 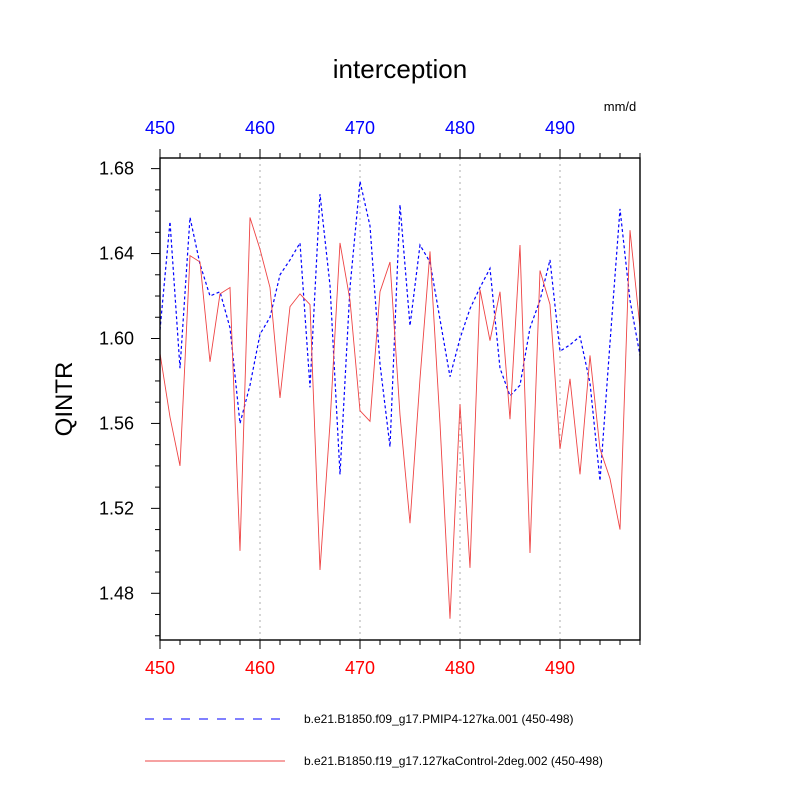 What do you see at coordinates (460, 668) in the screenshot?
I see `x-tick-label-bottom-480: 480` at bounding box center [460, 668].